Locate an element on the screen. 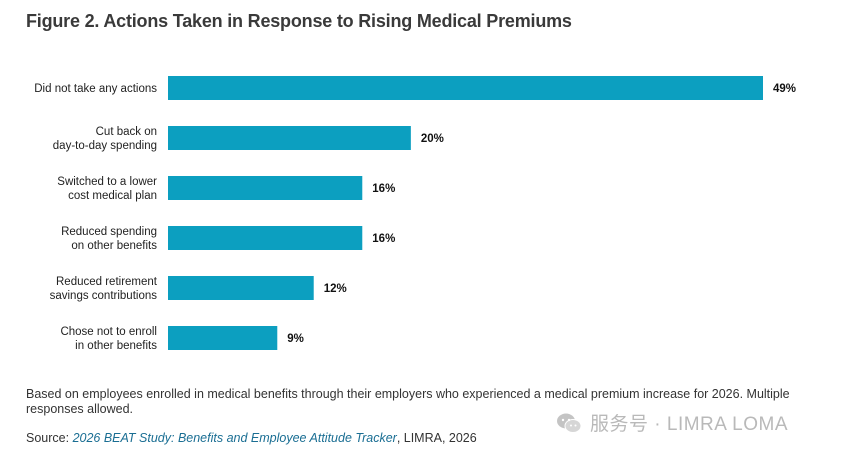 The height and width of the screenshot is (456, 849). value-label-2: 16% is located at coordinates (383, 189).